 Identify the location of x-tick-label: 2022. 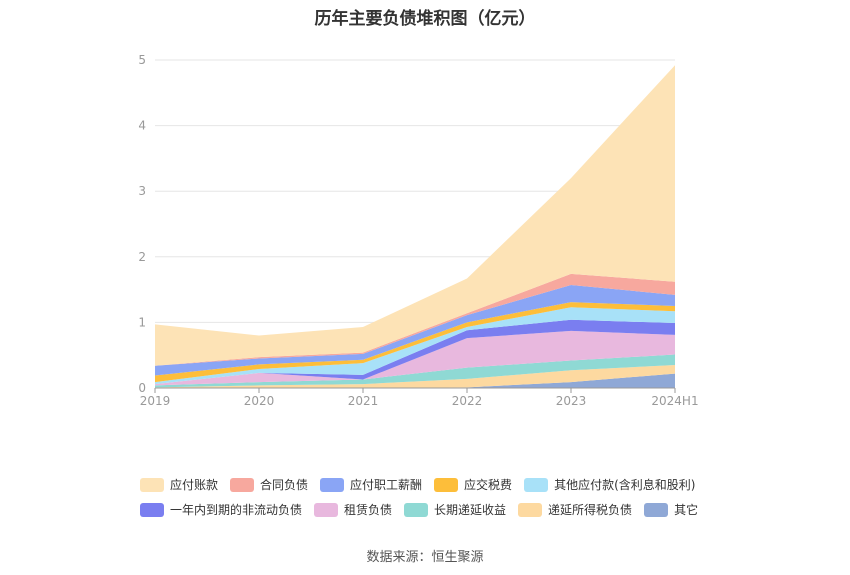
(467, 401).